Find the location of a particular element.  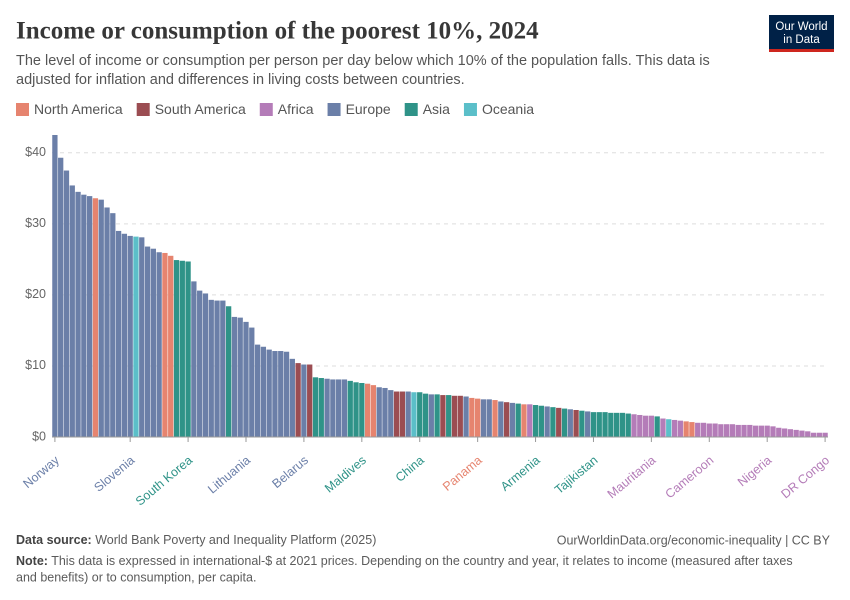

y-tick-label: $30 is located at coordinates (35, 223).